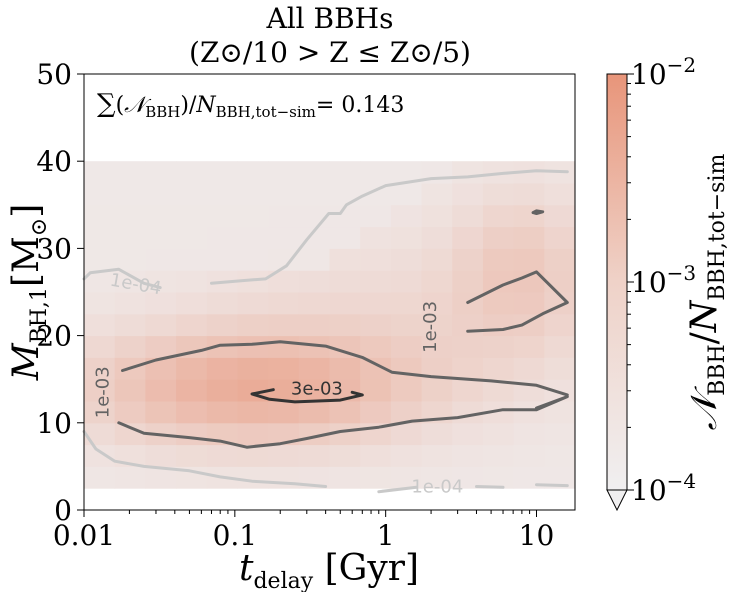  I want to click on y-tick-label: 0, so click(63, 510).